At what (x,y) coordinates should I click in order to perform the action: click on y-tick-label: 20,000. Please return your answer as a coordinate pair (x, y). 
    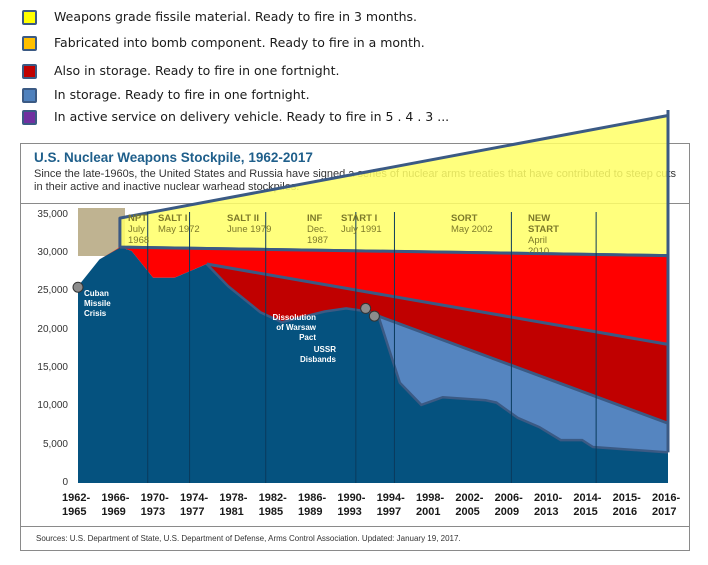
    Looking at the image, I should click on (52, 329).